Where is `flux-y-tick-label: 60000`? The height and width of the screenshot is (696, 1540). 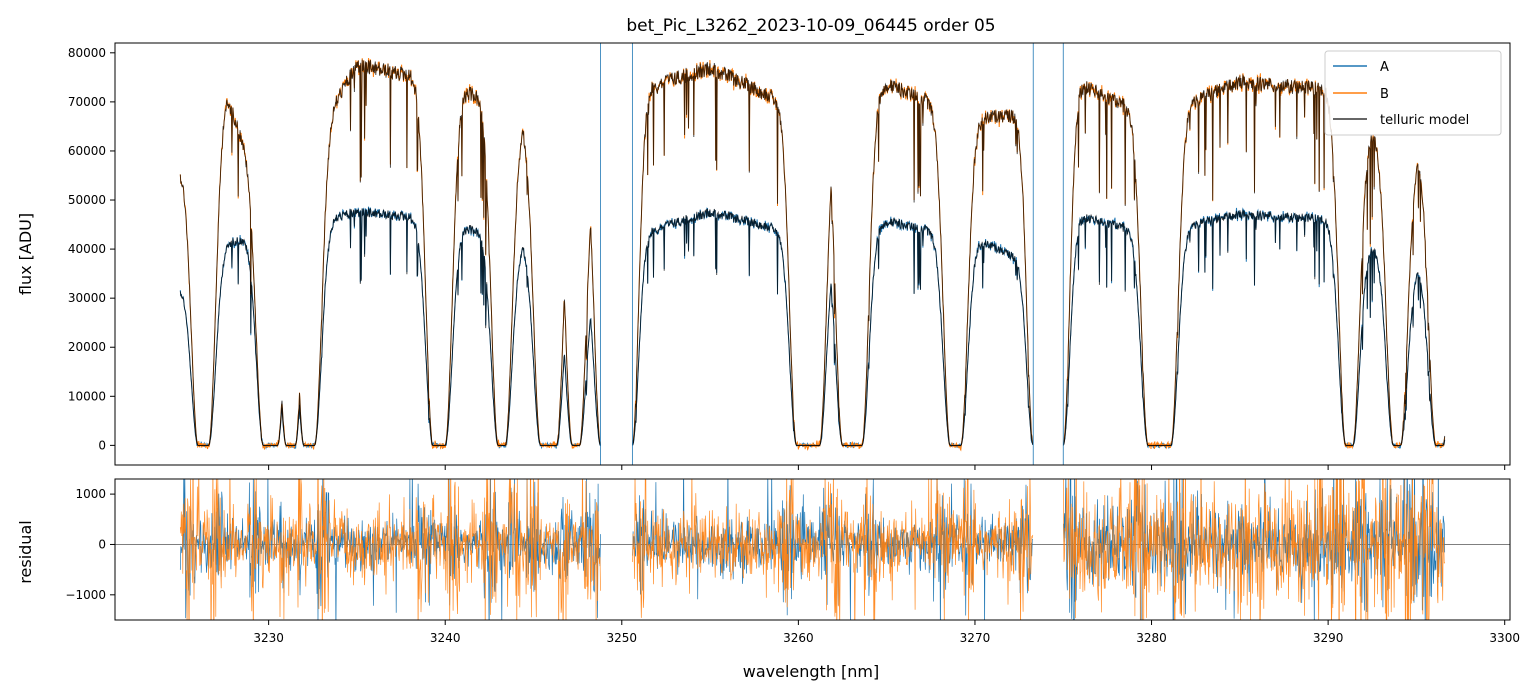
flux-y-tick-label: 60000 is located at coordinates (87, 151).